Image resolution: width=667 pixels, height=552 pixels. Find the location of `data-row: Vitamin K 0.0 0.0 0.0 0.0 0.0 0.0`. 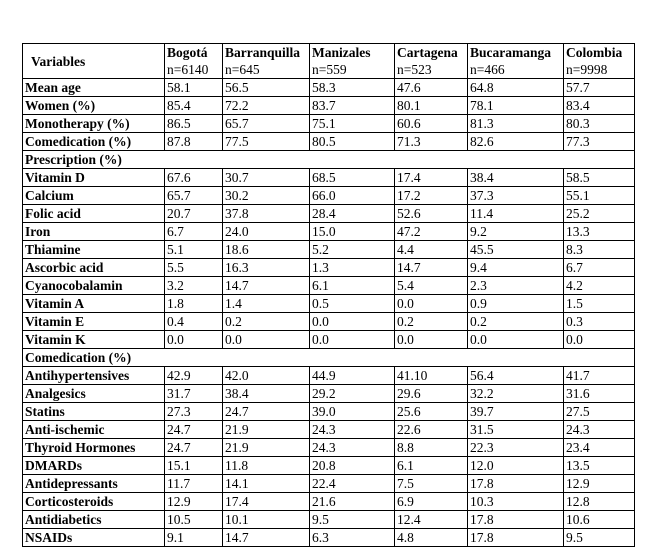

data-row: Vitamin K 0.0 0.0 0.0 0.0 0.0 0.0 is located at coordinates (328, 339).